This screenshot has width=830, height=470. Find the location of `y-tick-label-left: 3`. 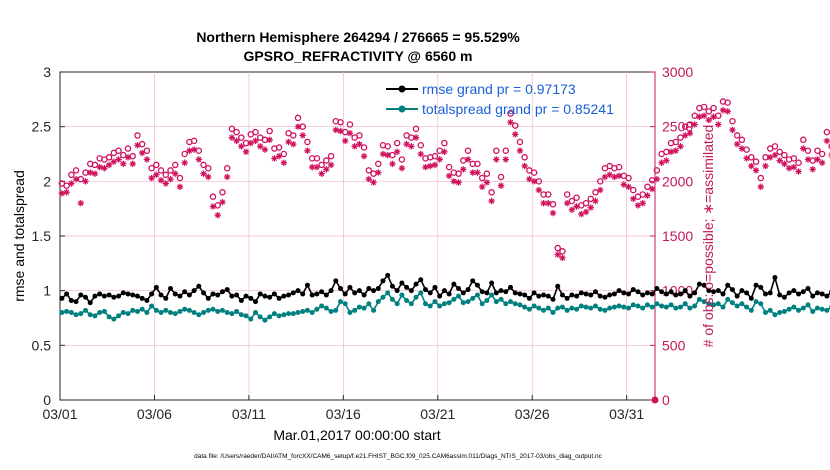

y-tick-label-left: 3 is located at coordinates (47, 72).